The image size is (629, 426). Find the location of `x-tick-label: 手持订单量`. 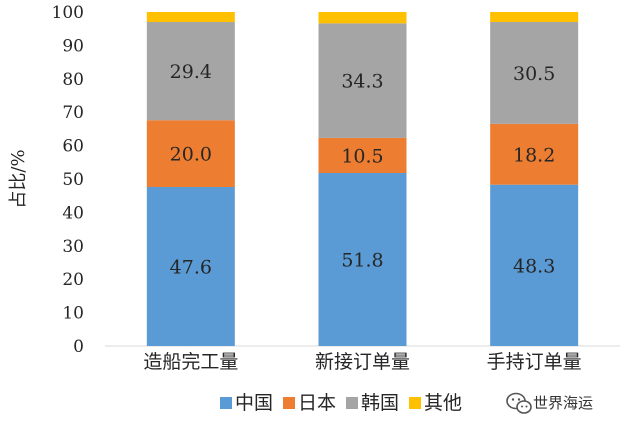

x-tick-label: 手持订单量 is located at coordinates (534, 362).